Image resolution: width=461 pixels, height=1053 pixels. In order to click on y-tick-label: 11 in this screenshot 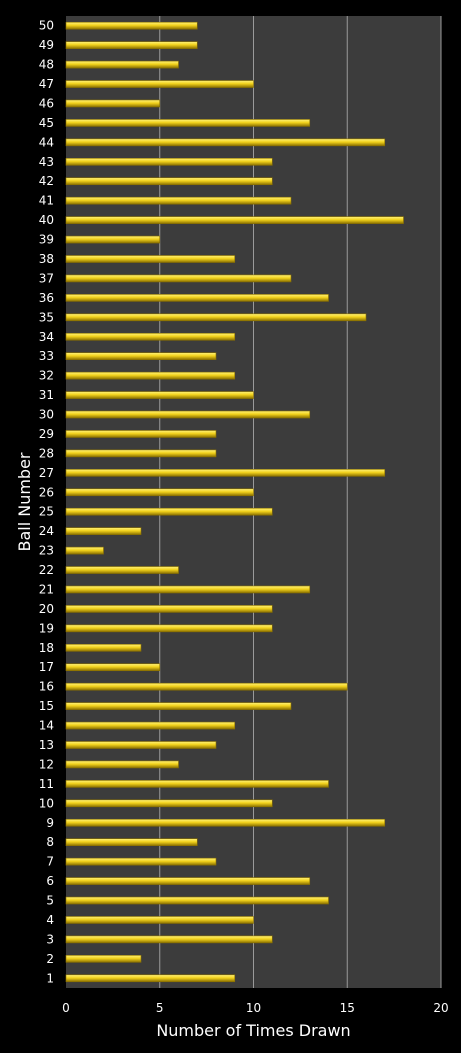, I will do `click(46, 784)`.